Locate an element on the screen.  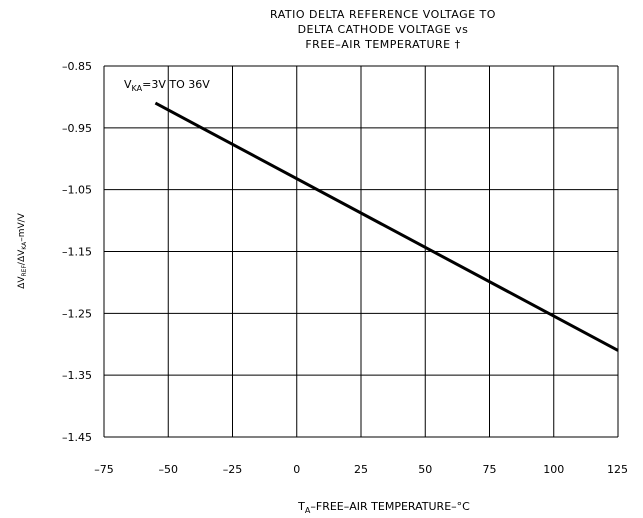
y-axis-title: ΔVREF/ΔVKA–mV/V is located at coordinates (22, 250).